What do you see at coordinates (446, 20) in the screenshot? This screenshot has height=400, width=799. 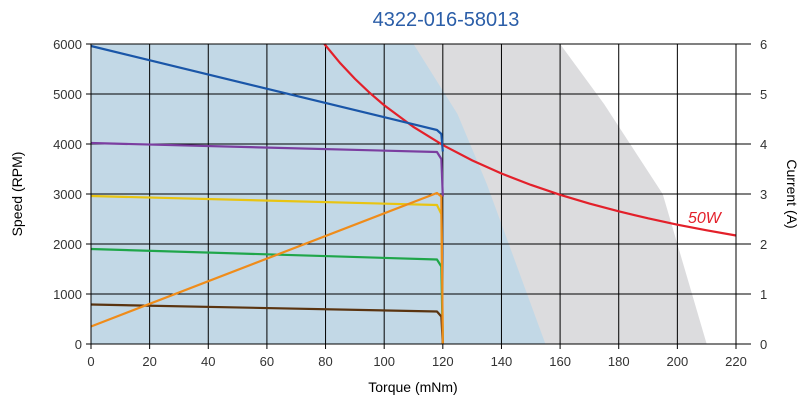 I see `chart-title: 4322-016-58013` at bounding box center [446, 20].